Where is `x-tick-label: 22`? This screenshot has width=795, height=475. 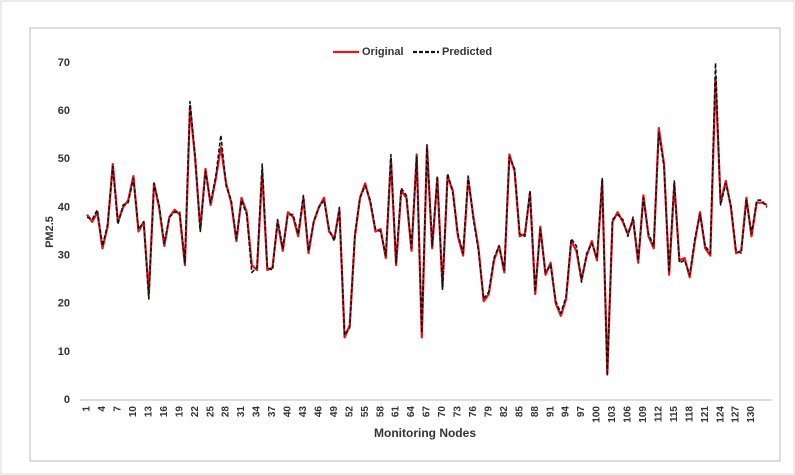
x-tick-label: 22 is located at coordinates (195, 412).